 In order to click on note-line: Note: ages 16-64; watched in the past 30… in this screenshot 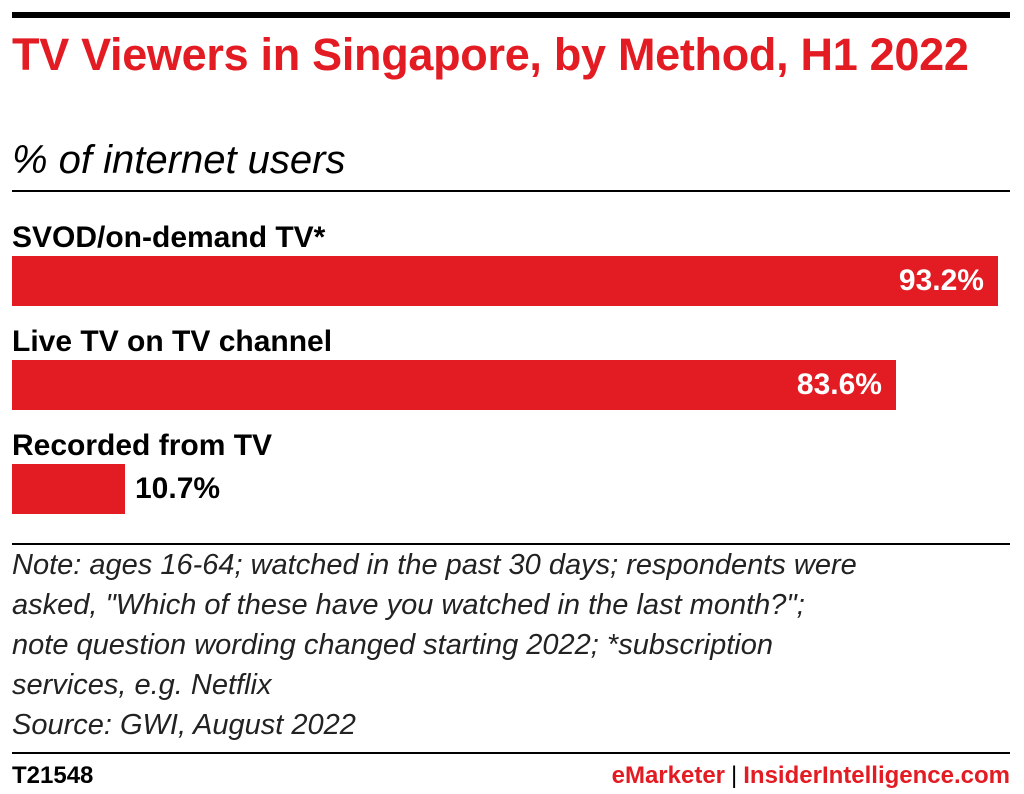, I will do `click(434, 565)`.